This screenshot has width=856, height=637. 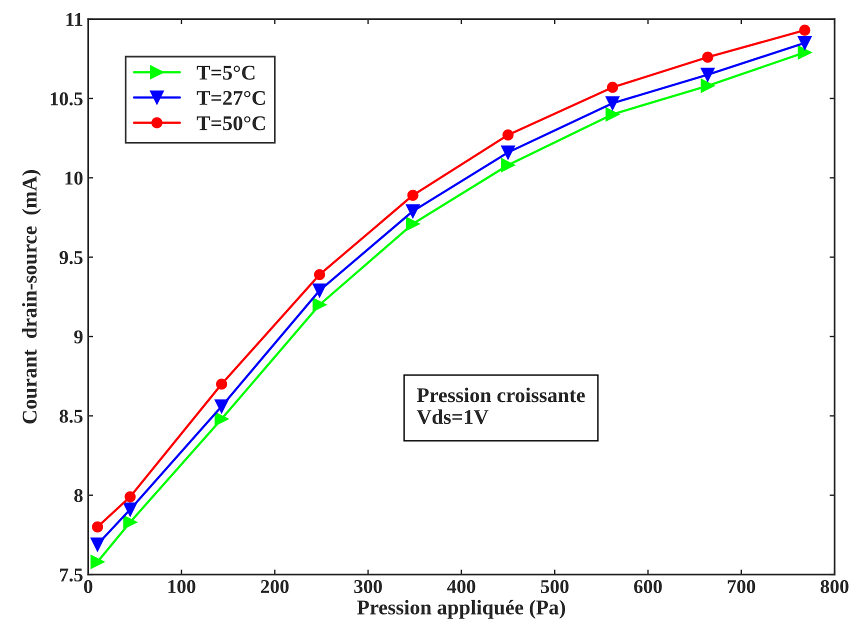 I want to click on x-tick-label: 600, so click(x=648, y=587).